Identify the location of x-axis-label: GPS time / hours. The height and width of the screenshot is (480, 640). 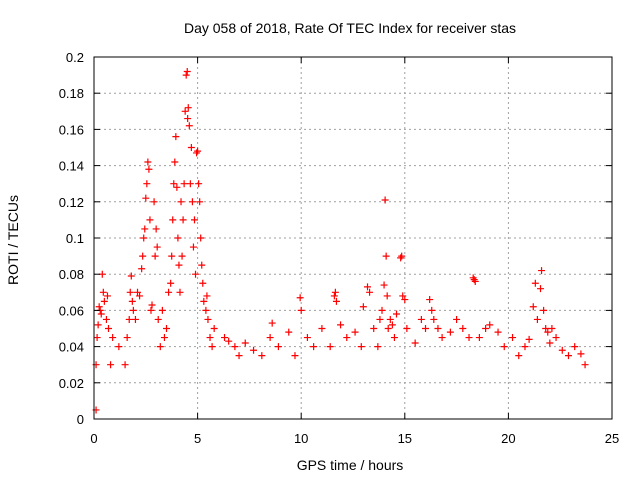
(350, 465).